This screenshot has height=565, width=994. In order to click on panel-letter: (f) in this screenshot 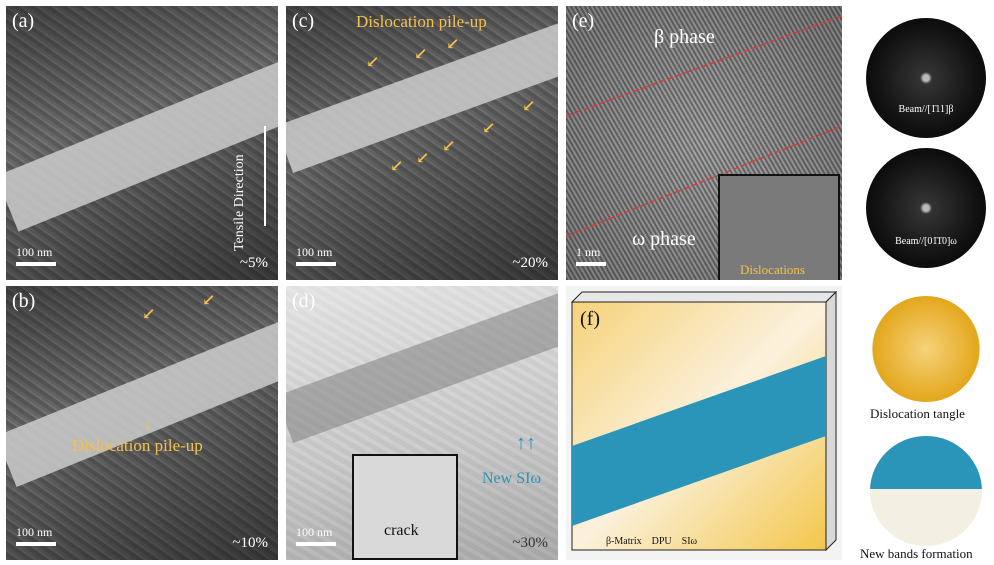, I will do `click(590, 319)`.